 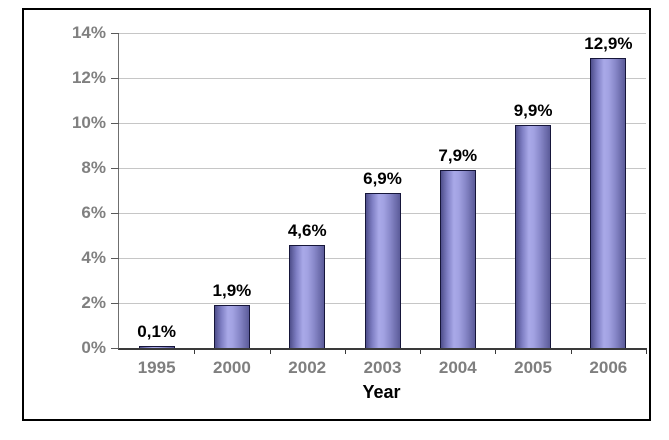 I want to click on bar-value-label: 1,9%, so click(x=232, y=291).